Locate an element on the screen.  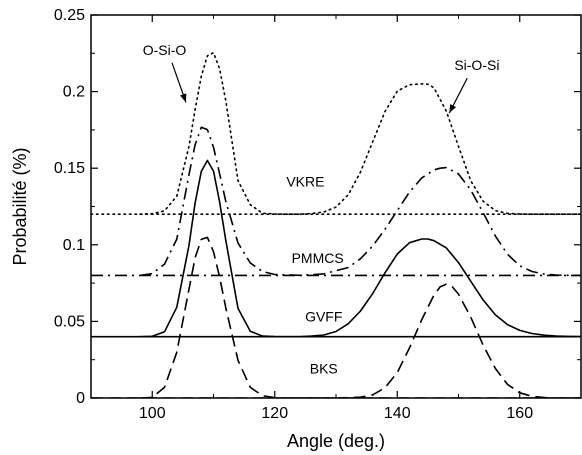
y-tick-label: 0.05 is located at coordinates (69, 321).